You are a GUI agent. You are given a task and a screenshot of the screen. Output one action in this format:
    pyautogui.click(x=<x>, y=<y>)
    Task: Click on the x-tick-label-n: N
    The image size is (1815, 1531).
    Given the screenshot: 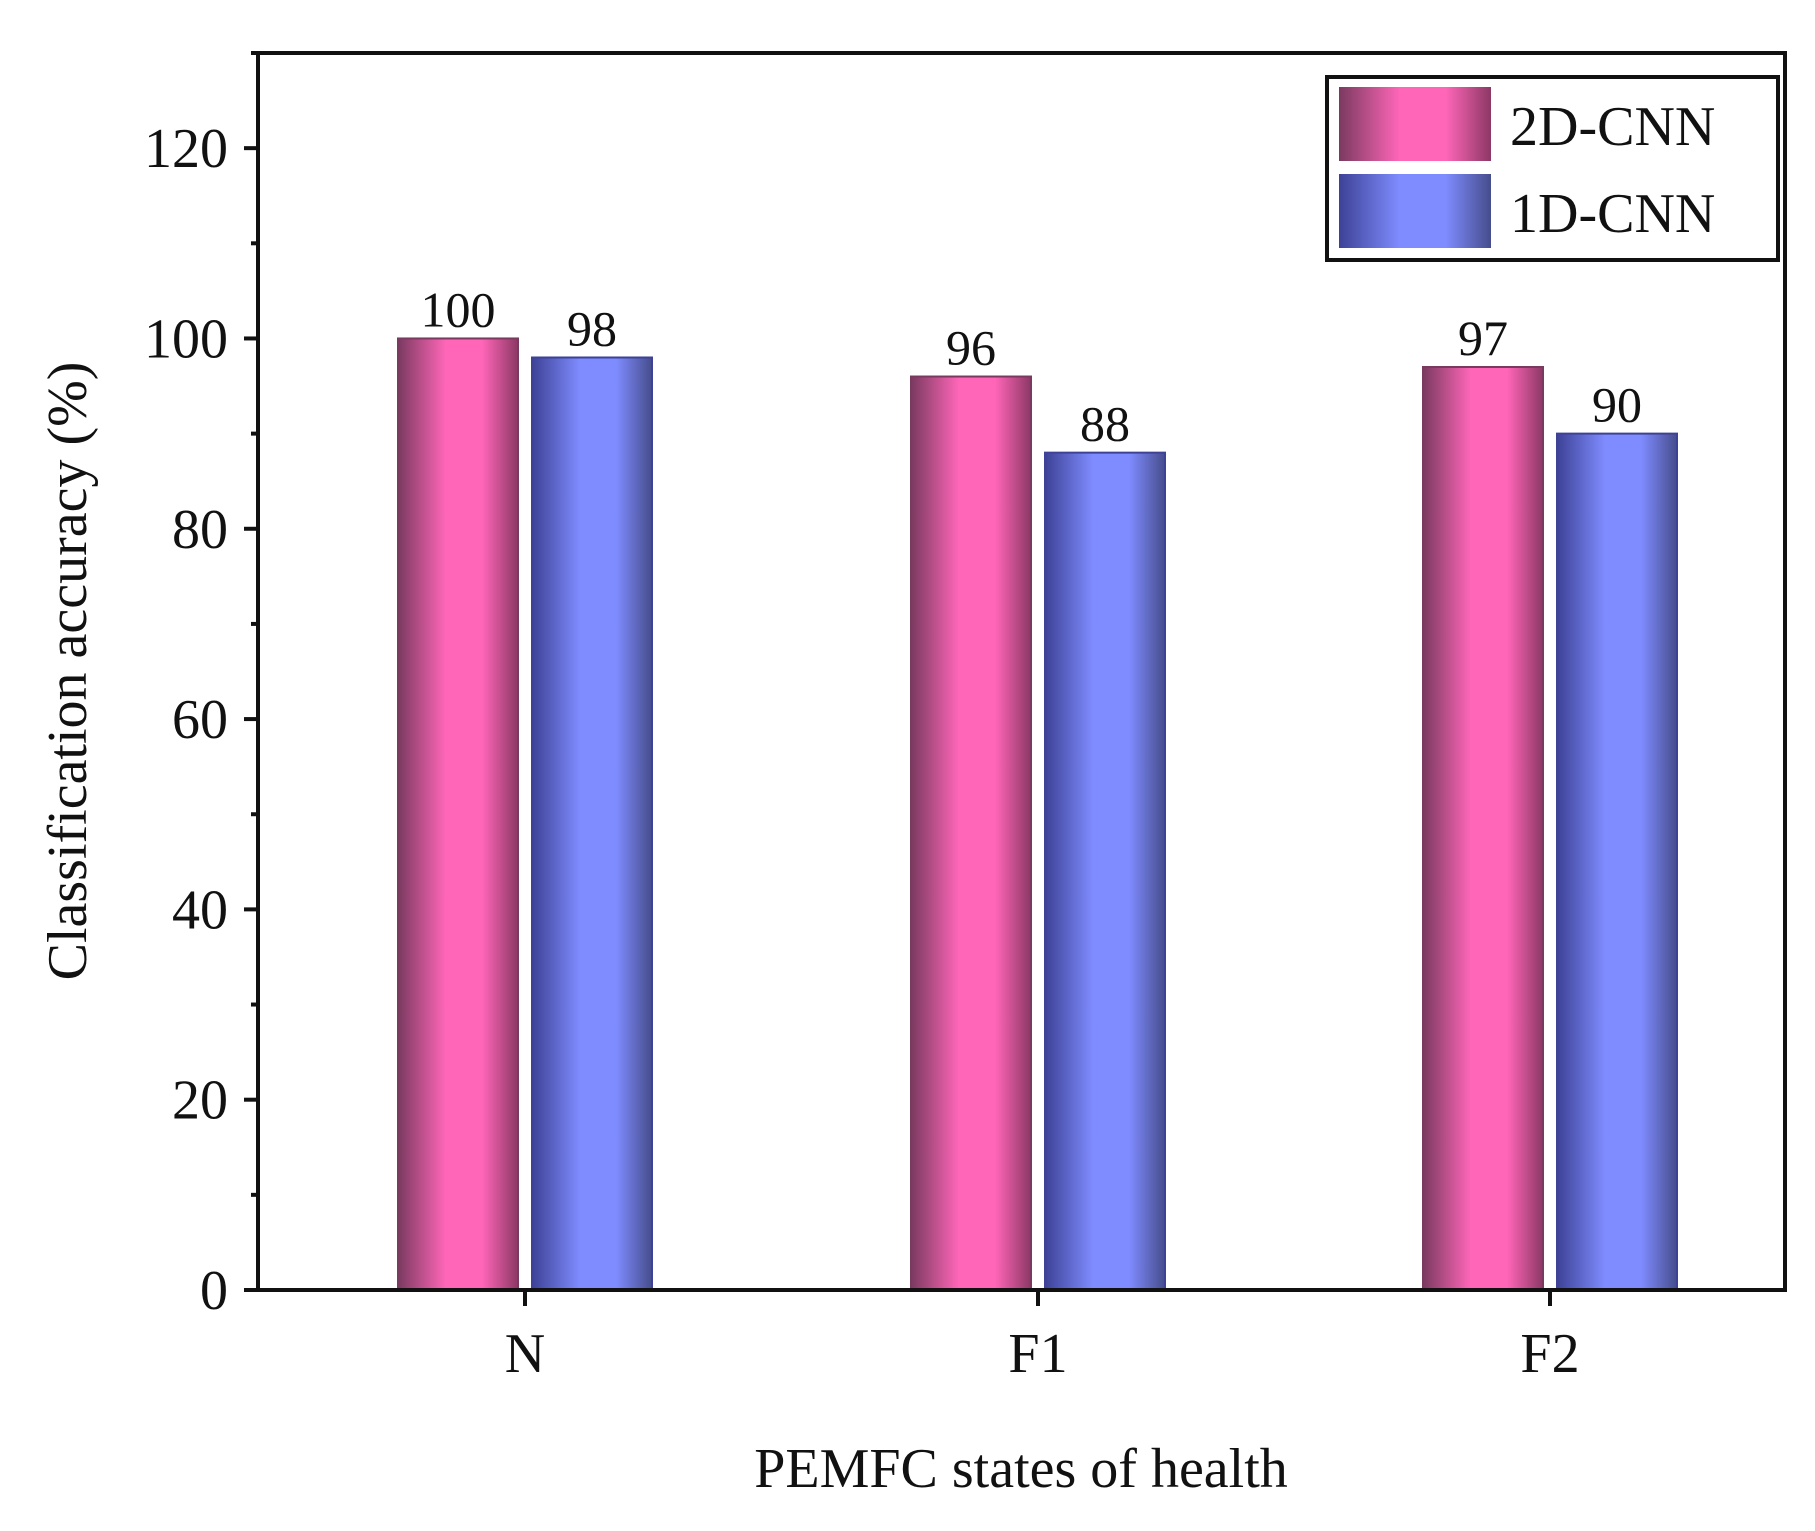 What is the action you would take?
    pyautogui.click(x=525, y=1354)
    